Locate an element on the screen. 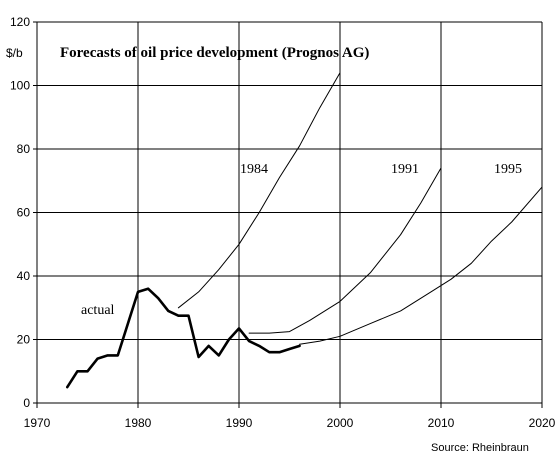 Image resolution: width=560 pixels, height=468 pixels. series-line-1991 is located at coordinates (345, 250).